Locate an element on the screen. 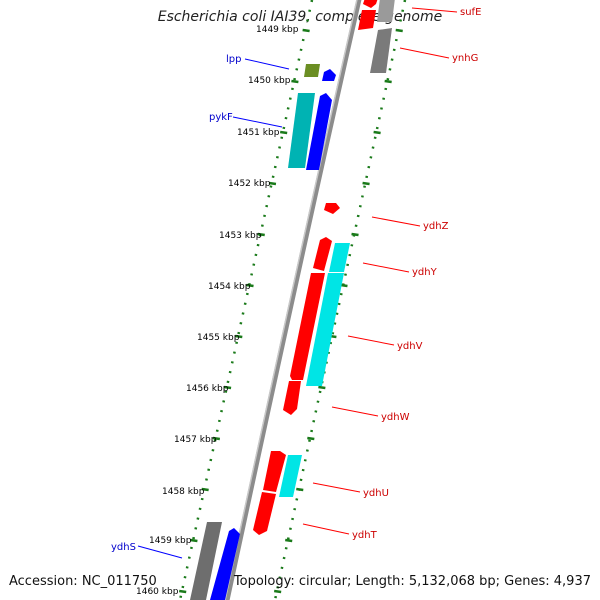  gene-red-block-top is located at coordinates (367, 20).